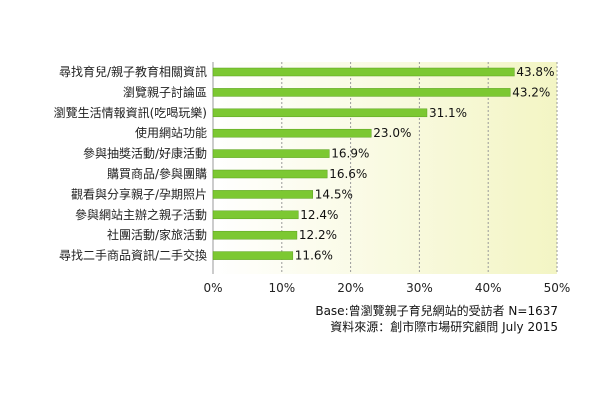  I want to click on footnote-base: Base:曾瀏覽親子育兒網站的受訪者 N=1637, so click(436, 311).